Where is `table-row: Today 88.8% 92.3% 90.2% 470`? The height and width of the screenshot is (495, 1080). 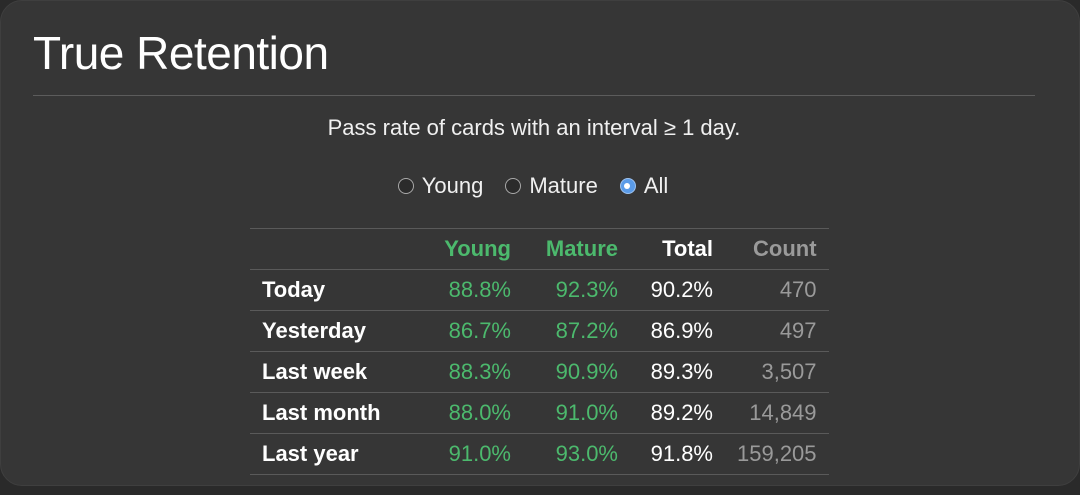
table-row: Today 88.8% 92.3% 90.2% 470 is located at coordinates (539, 290).